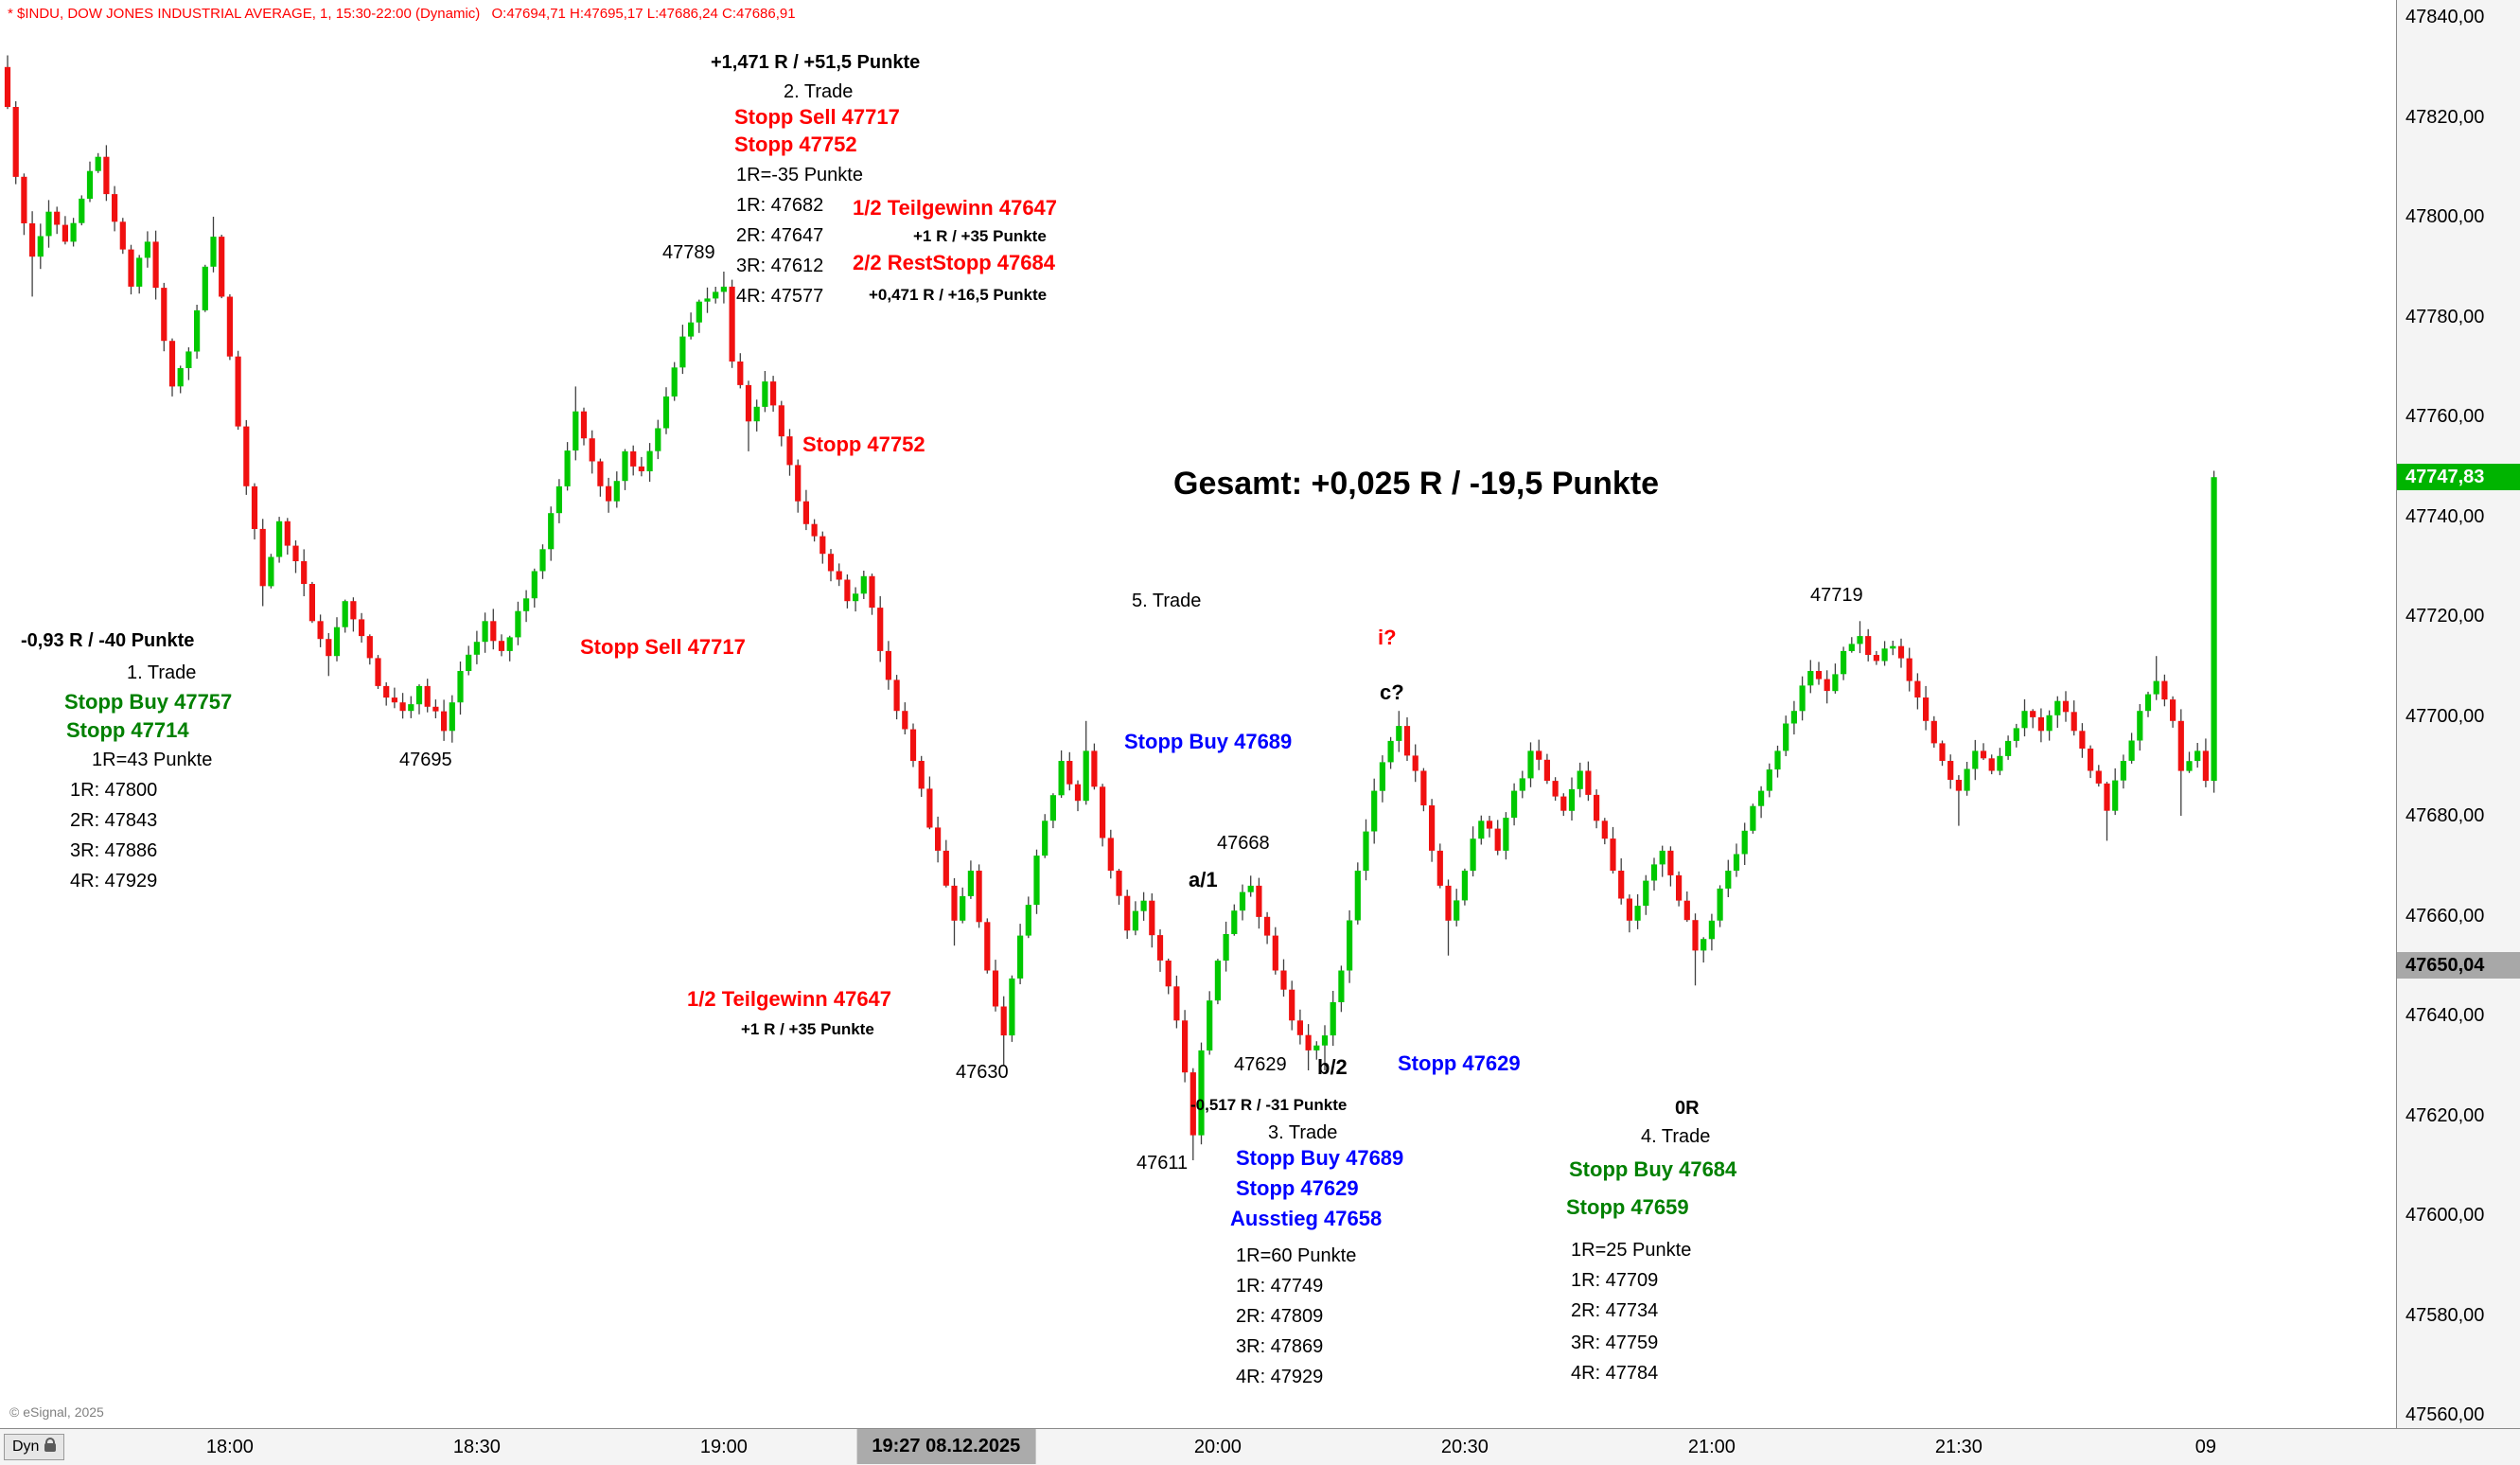 Image resolution: width=2520 pixels, height=1465 pixels. What do you see at coordinates (816, 62) in the screenshot?
I see `trade2-result: +1,471 R / +51,5 Punkte` at bounding box center [816, 62].